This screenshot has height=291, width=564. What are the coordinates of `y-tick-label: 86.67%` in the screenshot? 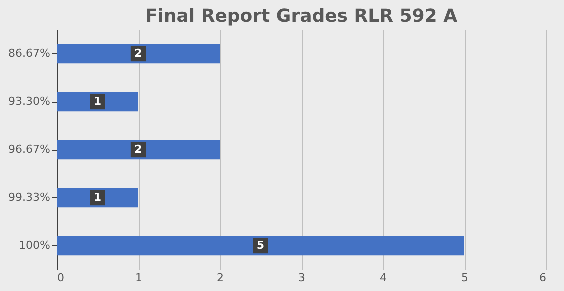 It's located at (29, 53).